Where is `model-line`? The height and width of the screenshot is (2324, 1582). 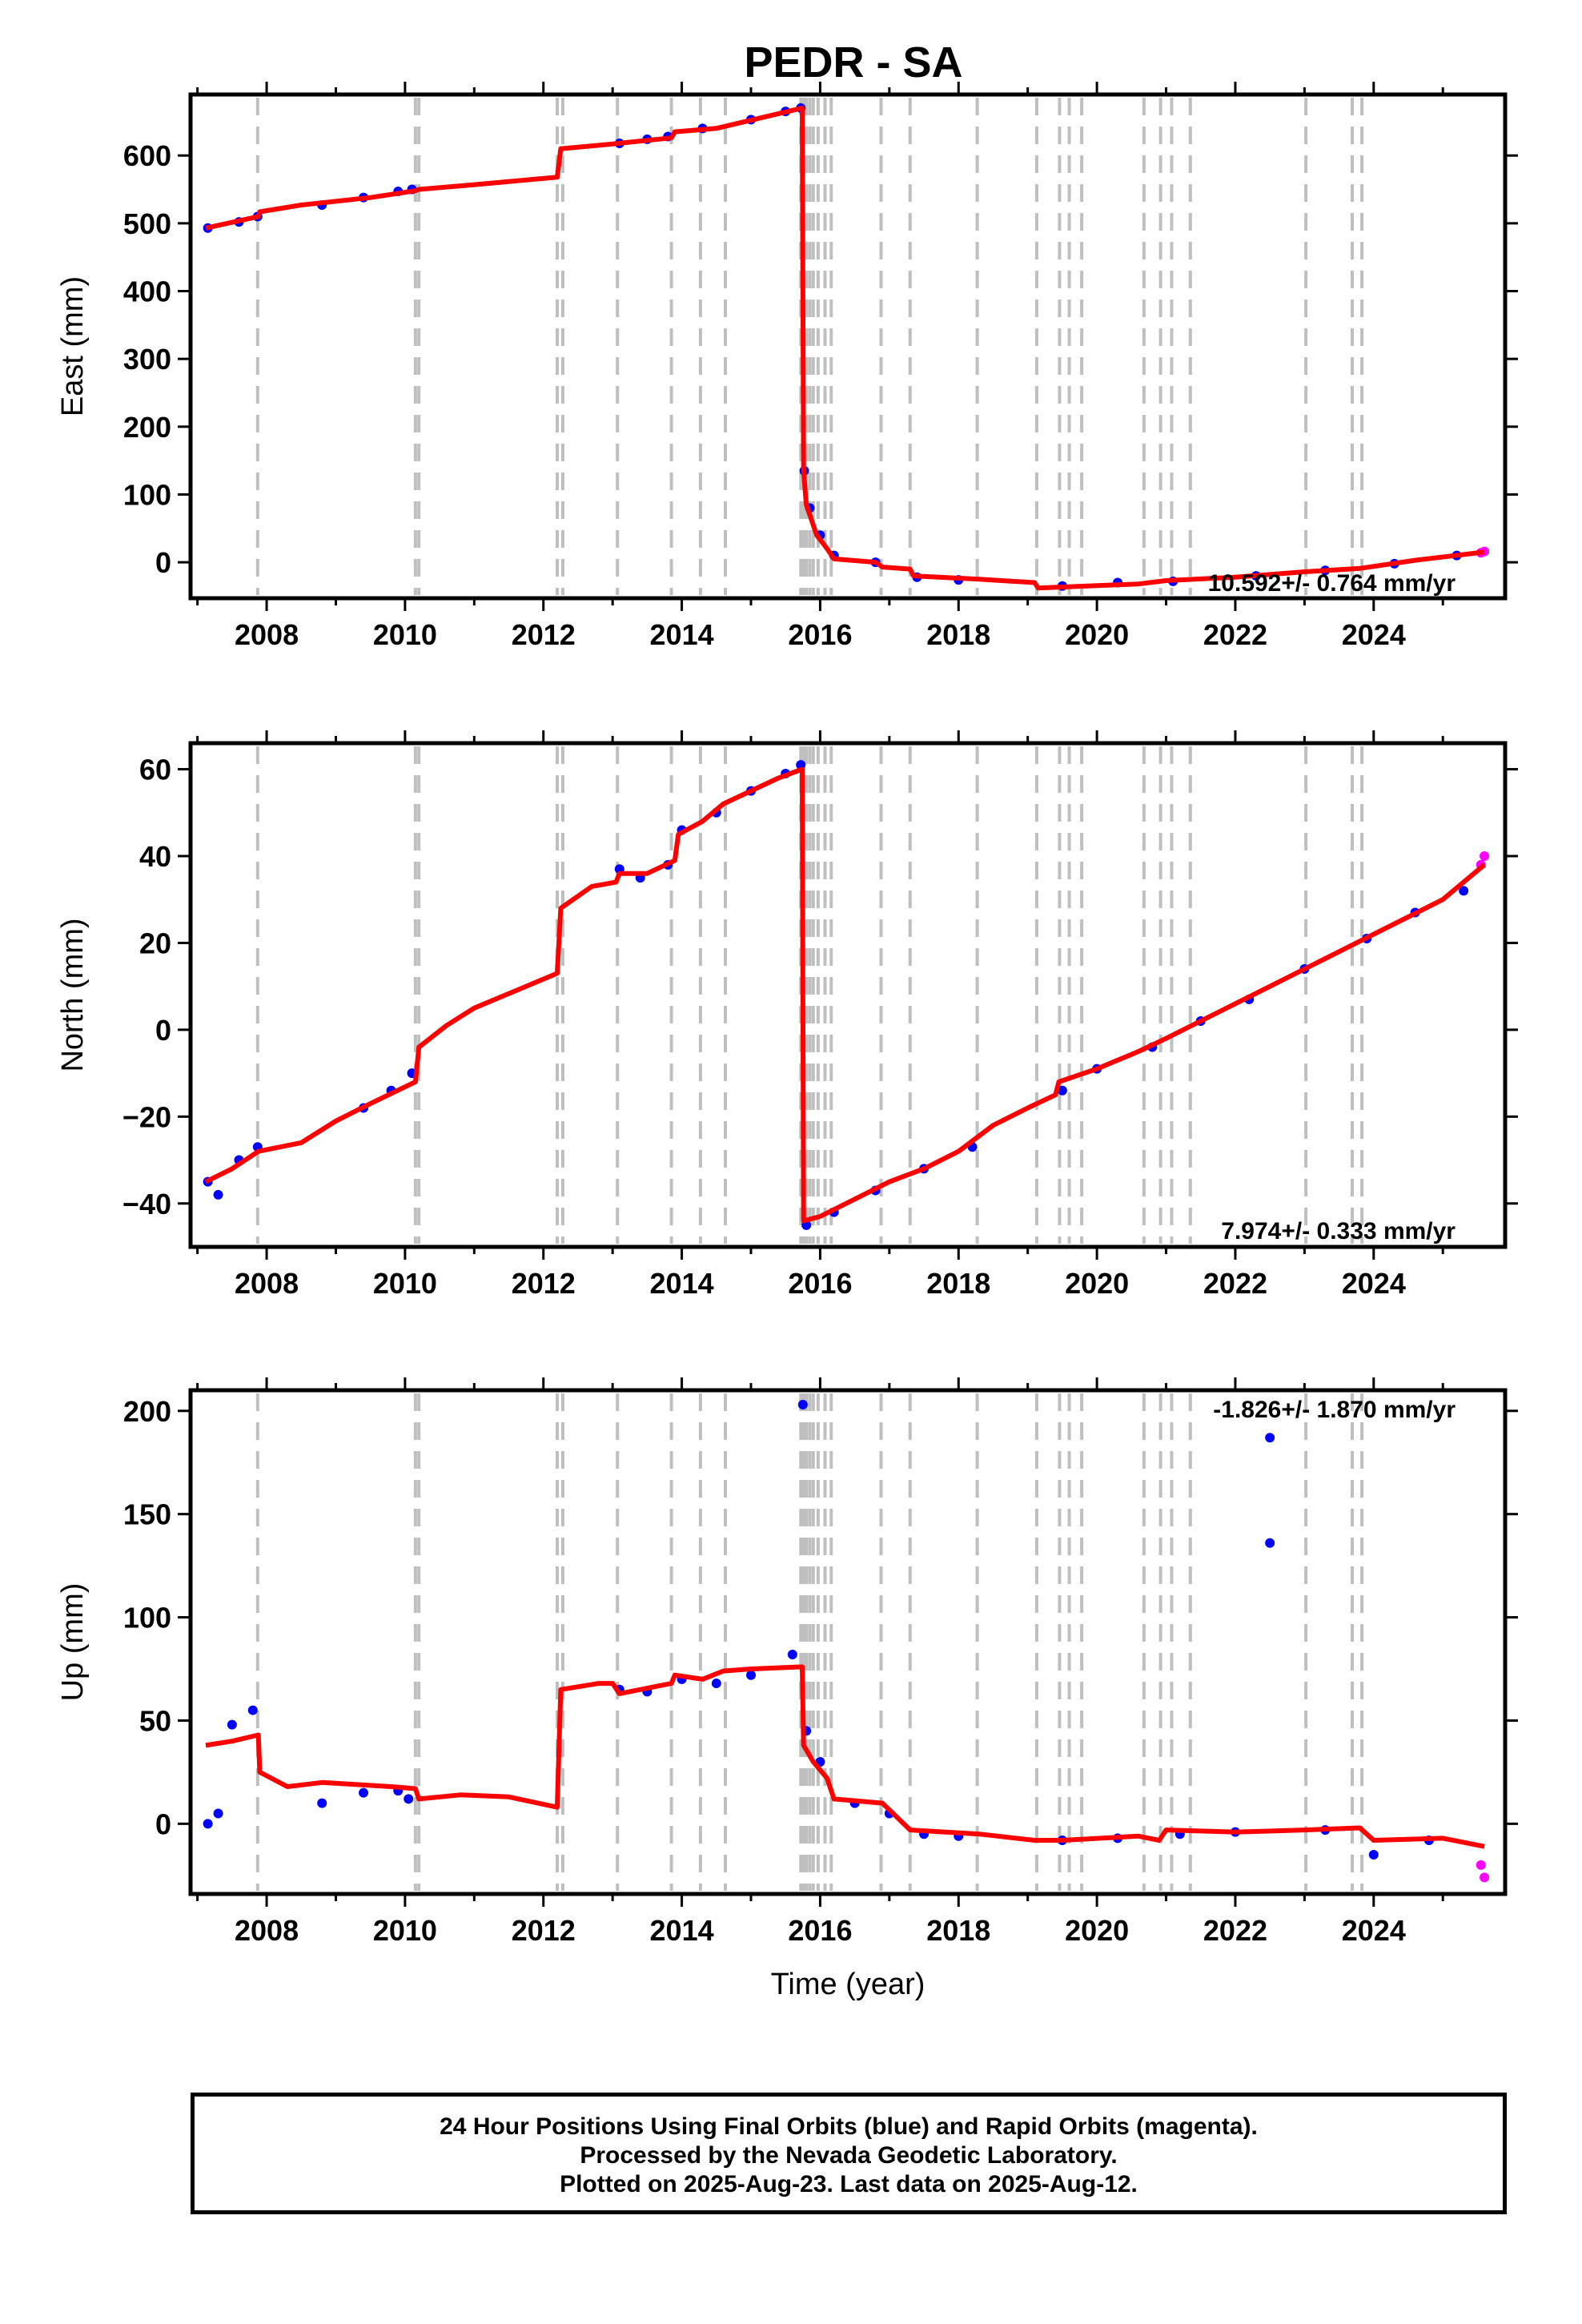
model-line is located at coordinates (845, 1756).